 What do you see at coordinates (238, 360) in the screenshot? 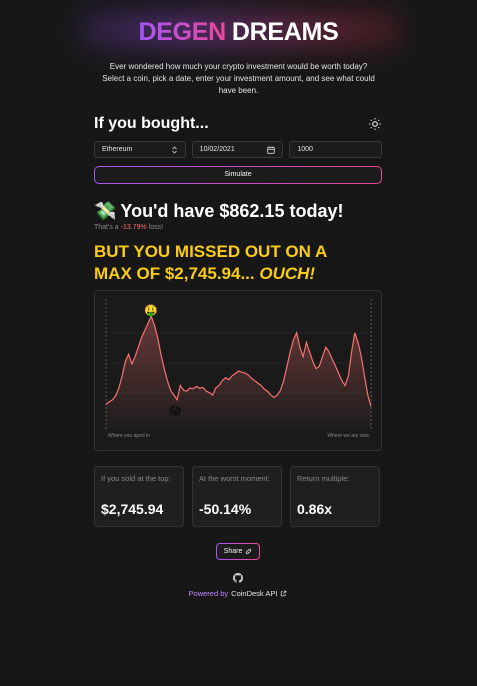
I see `price-line` at bounding box center [238, 360].